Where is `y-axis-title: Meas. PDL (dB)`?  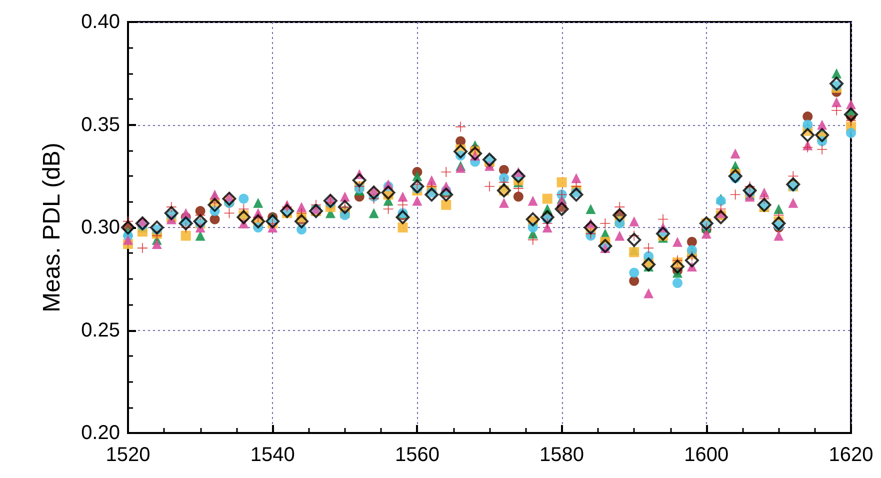 y-axis-title: Meas. PDL (dB) is located at coordinates (52, 227).